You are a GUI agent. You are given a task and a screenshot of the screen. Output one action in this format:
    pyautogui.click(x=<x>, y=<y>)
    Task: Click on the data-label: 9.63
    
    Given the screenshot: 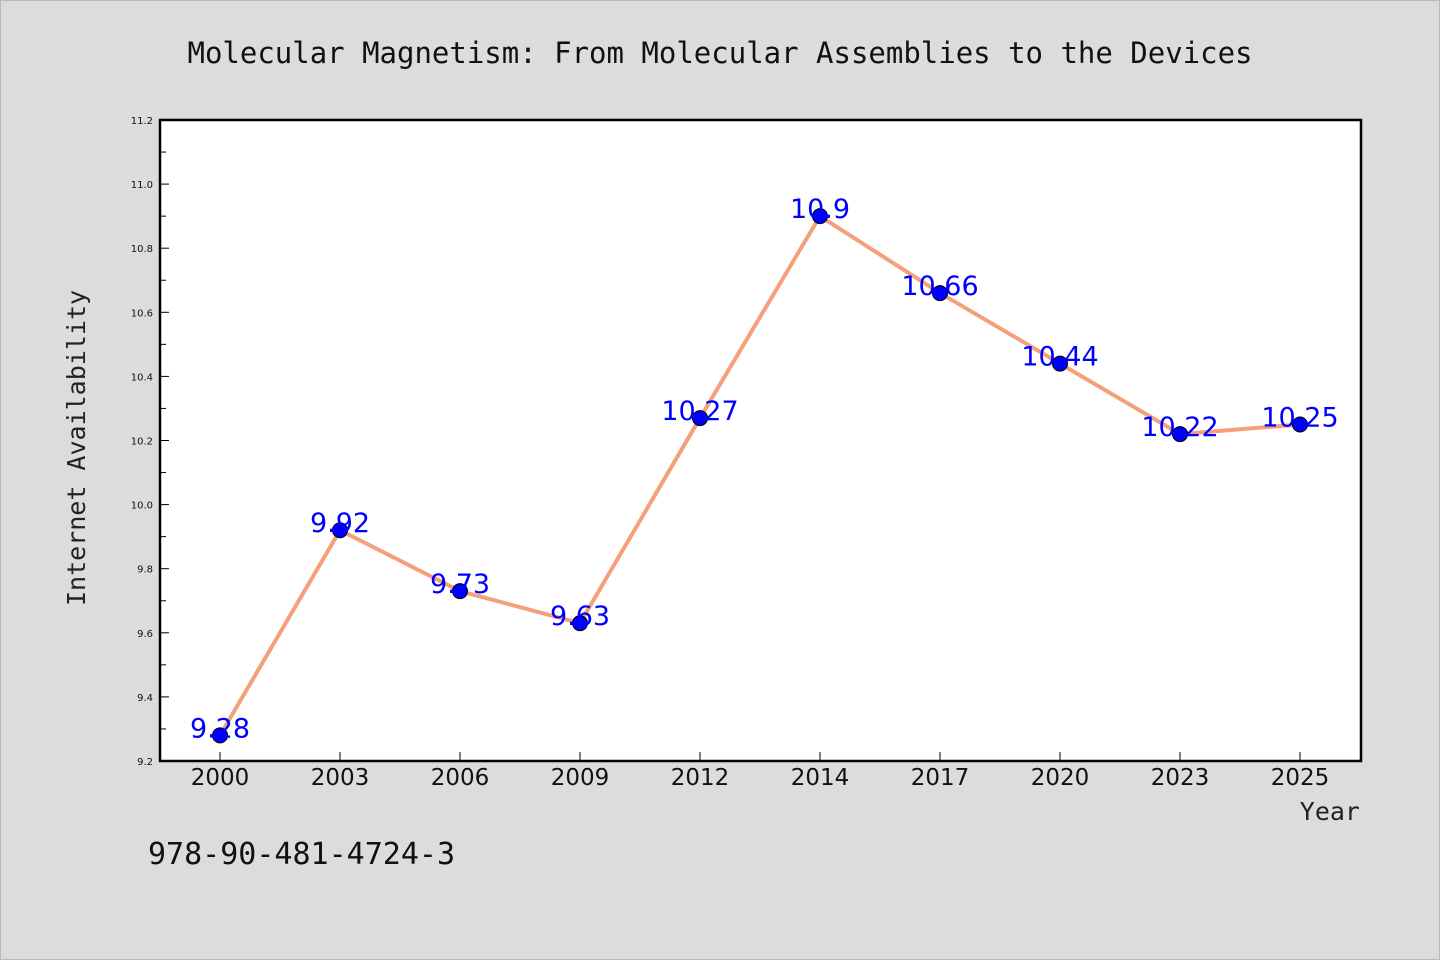 What is the action you would take?
    pyautogui.click(x=580, y=616)
    